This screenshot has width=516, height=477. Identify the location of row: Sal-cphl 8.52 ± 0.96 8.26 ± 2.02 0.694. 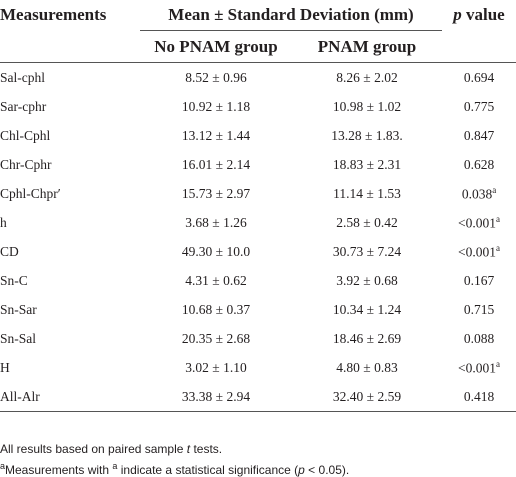
(258, 78).